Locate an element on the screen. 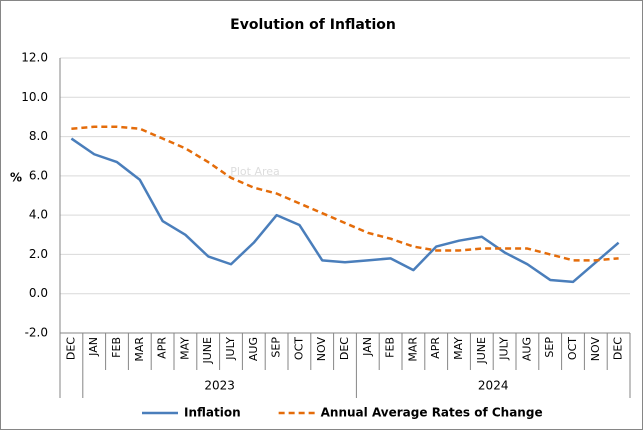 The height and width of the screenshot is (434, 643). y-tick-label: 12.0 is located at coordinates (34, 58).